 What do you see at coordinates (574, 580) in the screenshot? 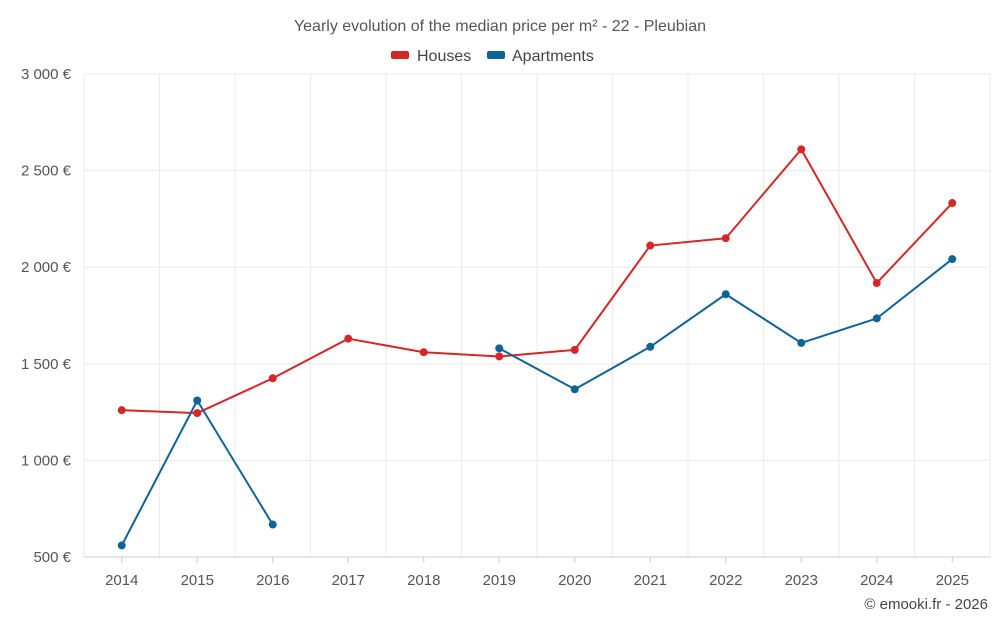
I see `x-tick-label: 2020` at bounding box center [574, 580].